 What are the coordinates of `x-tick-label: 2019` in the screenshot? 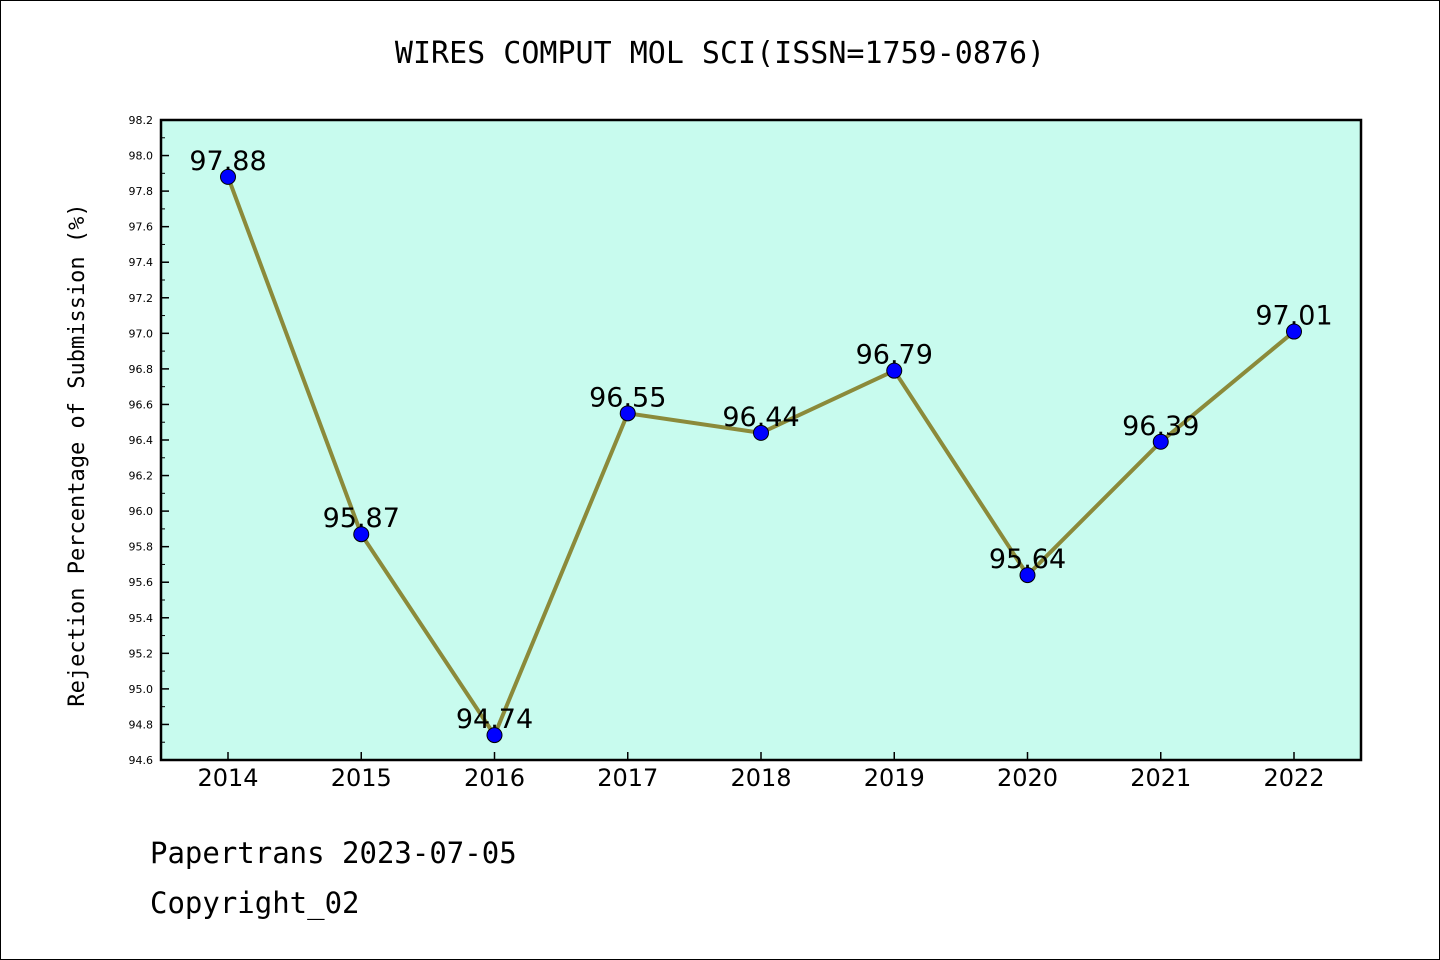 It's located at (894, 778).